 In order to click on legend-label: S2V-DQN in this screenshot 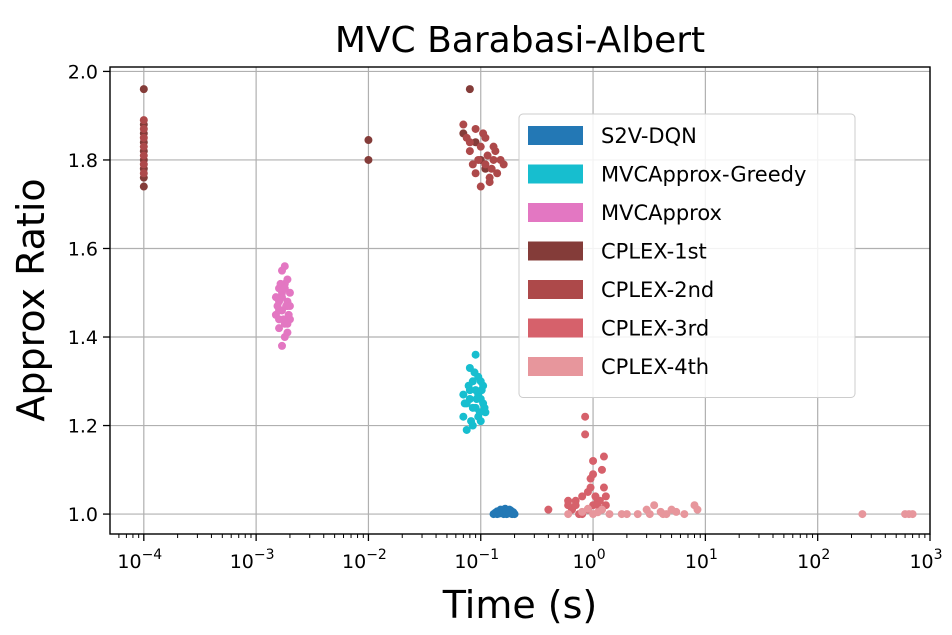, I will do `click(649, 136)`.